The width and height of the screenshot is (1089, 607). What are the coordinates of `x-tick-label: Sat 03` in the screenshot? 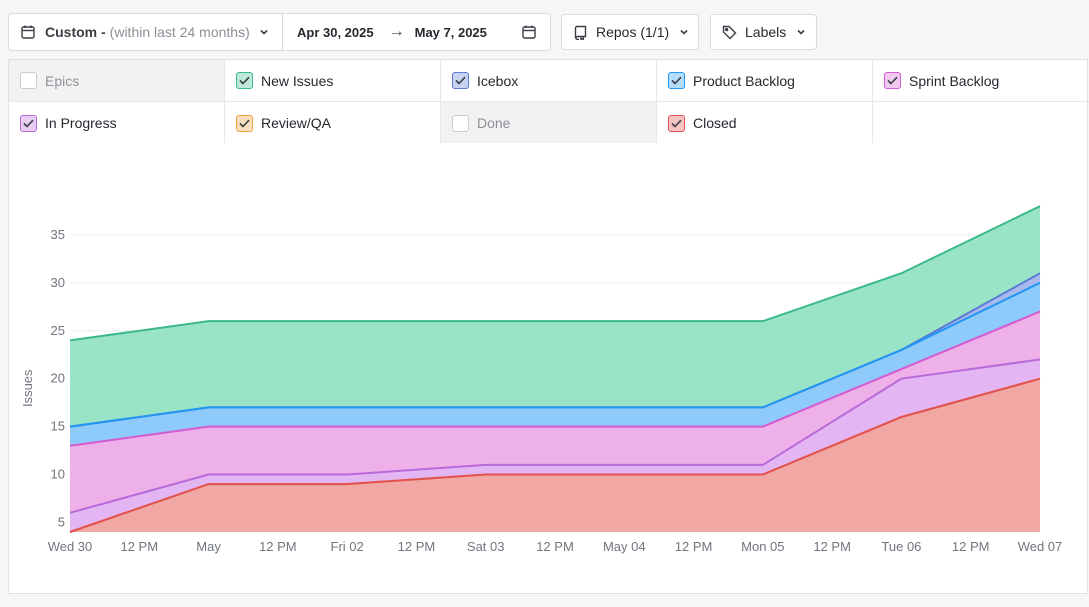 It's located at (486, 546).